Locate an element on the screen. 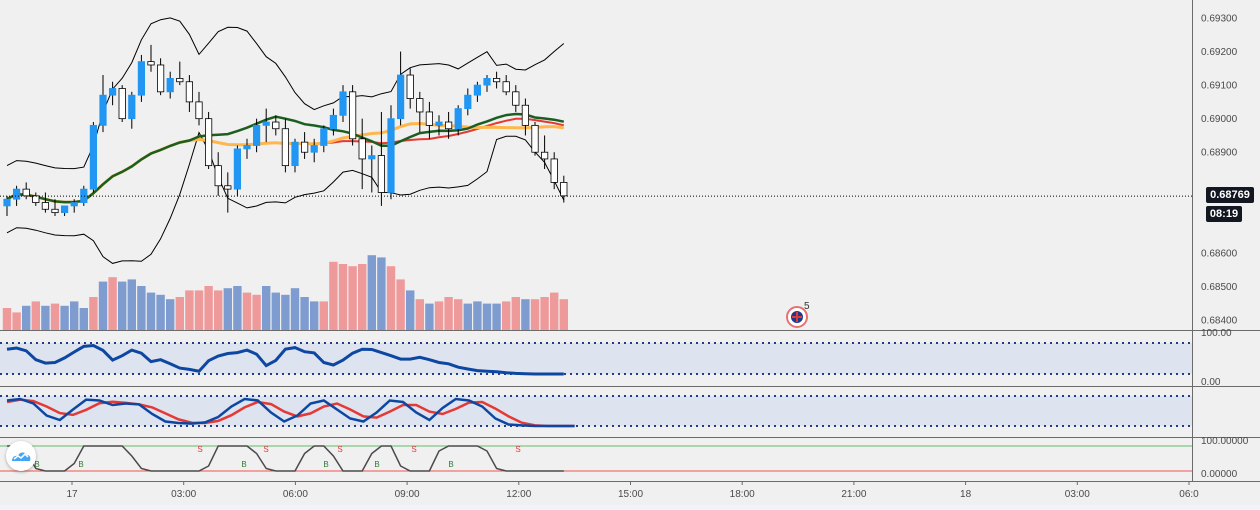  signal-axis-label: 0.00000 is located at coordinates (1219, 474).